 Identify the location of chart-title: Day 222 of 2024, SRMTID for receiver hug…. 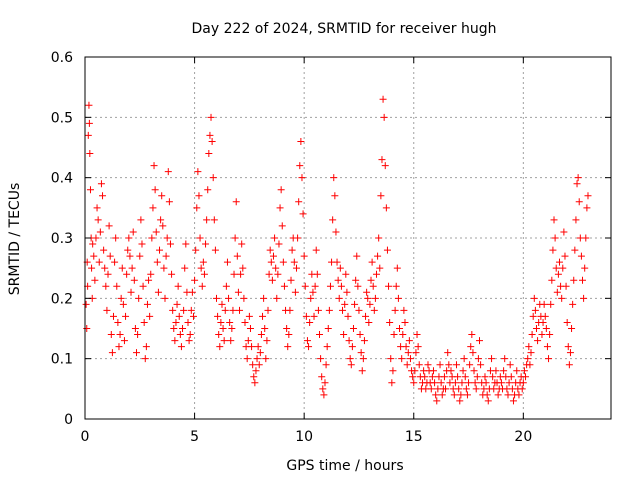
(344, 29).